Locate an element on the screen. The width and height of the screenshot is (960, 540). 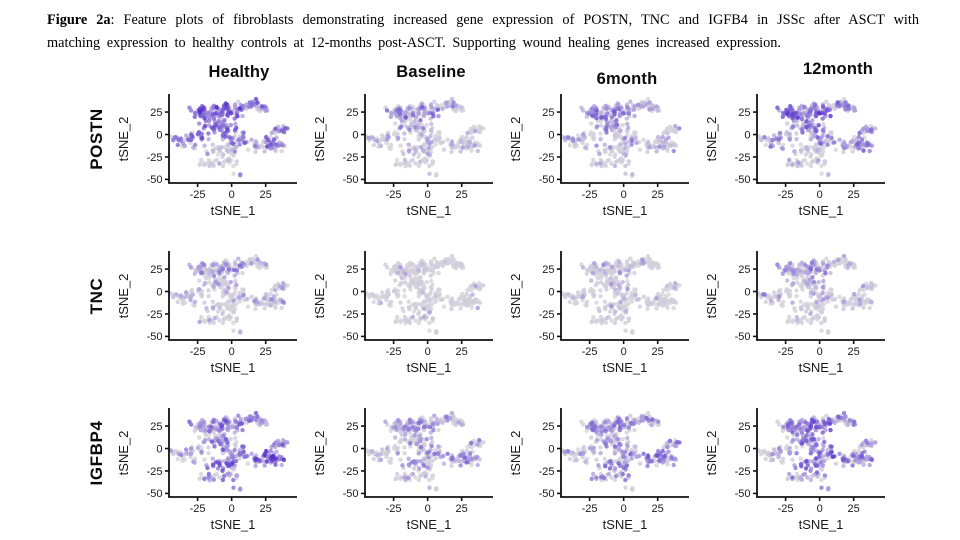
feature-plot-postn-6month: 25 0 -25 -50 -25 0 25 tSNE_1 tSNE_2 is located at coordinates (598, 156).